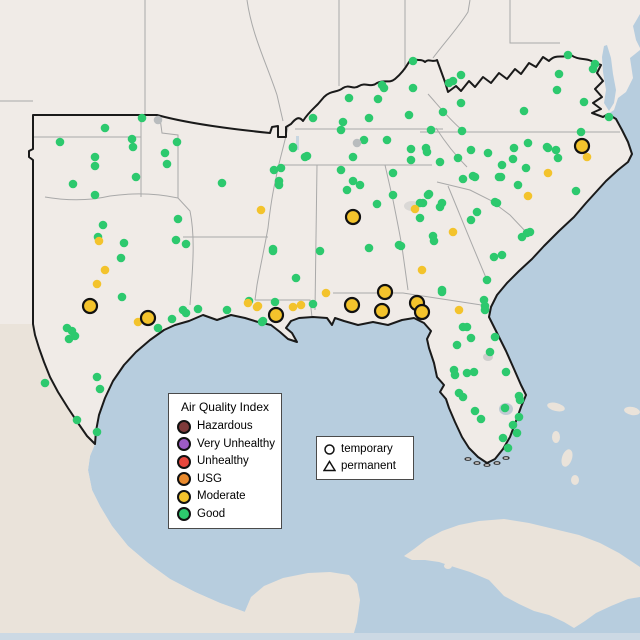  I want to click on marker-type-legend: temporary permanent, so click(365, 458).